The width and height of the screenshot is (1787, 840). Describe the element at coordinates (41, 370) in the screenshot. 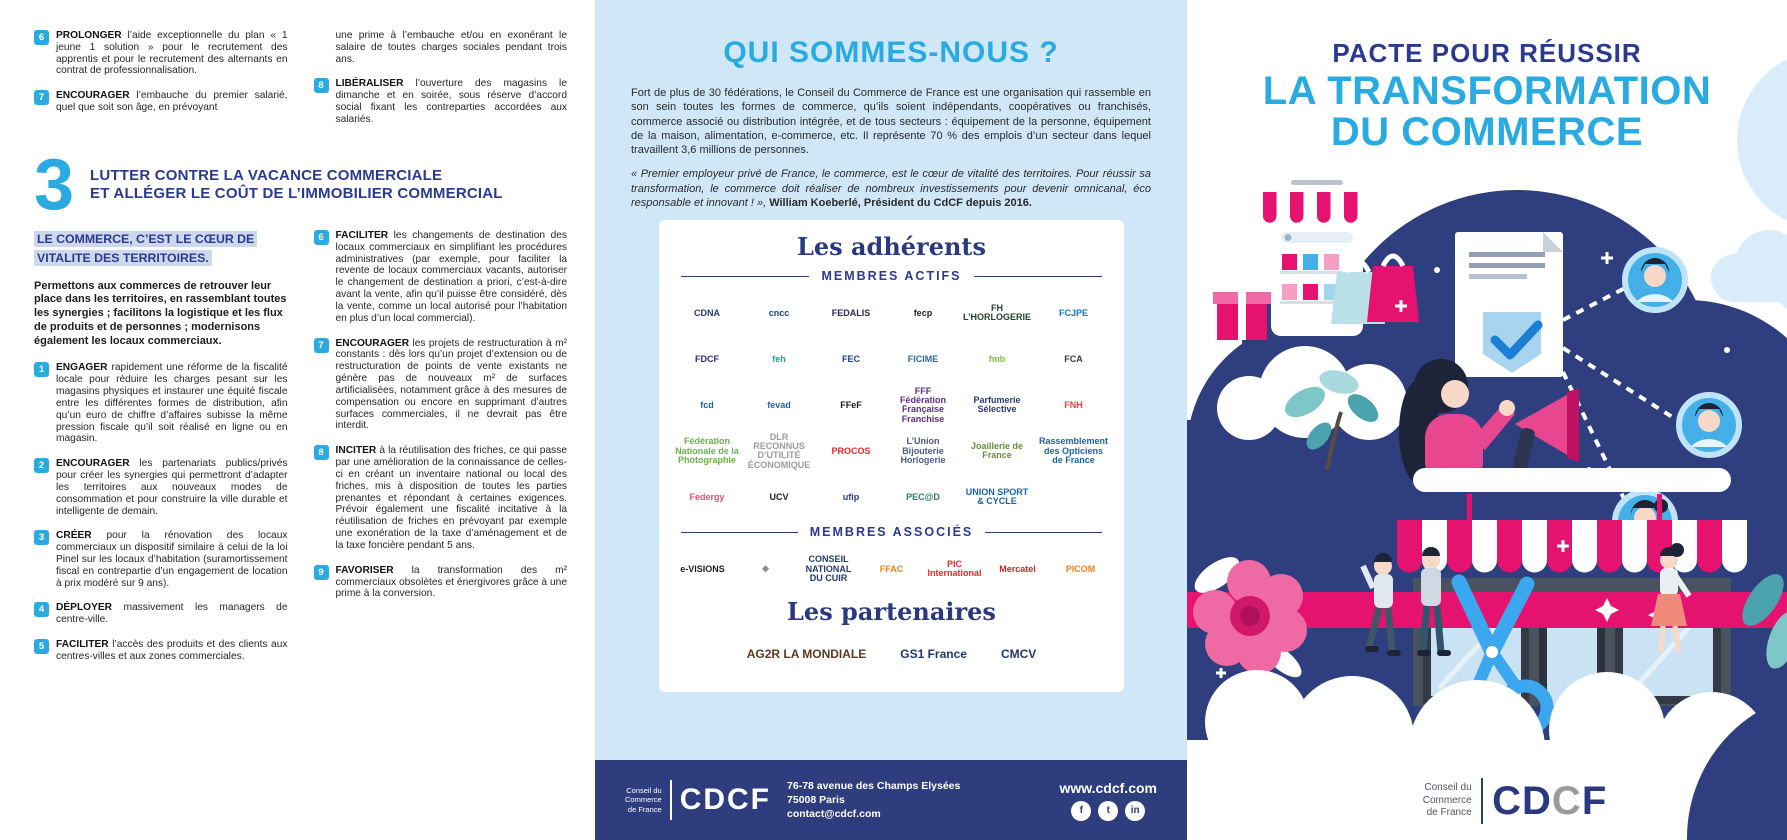

I see `item-number-badge: 1` at that location.